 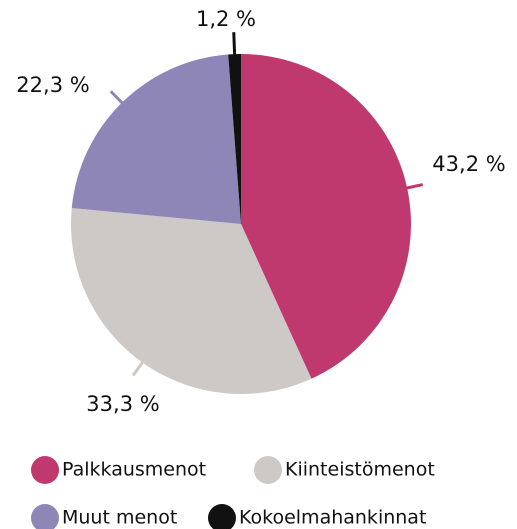 What do you see at coordinates (332, 518) in the screenshot?
I see `legend-label: Kokoelmahankinnat` at bounding box center [332, 518].